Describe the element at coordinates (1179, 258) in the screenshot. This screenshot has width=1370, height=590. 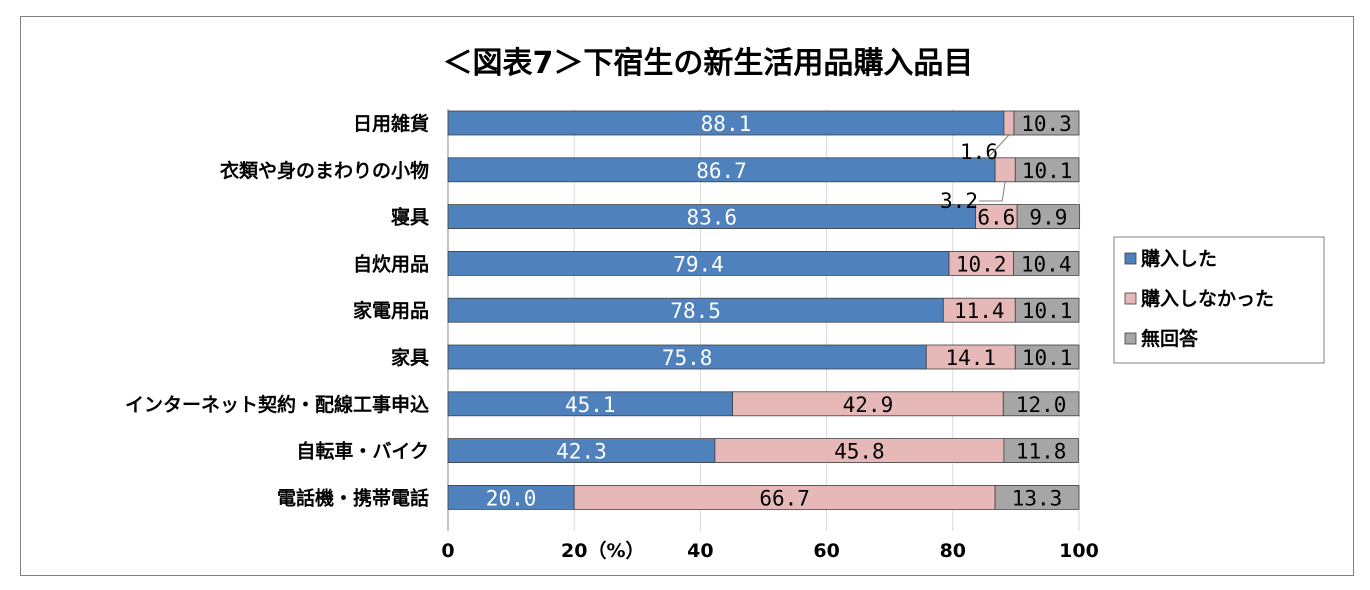
I see `legend-label: 購入した` at that location.